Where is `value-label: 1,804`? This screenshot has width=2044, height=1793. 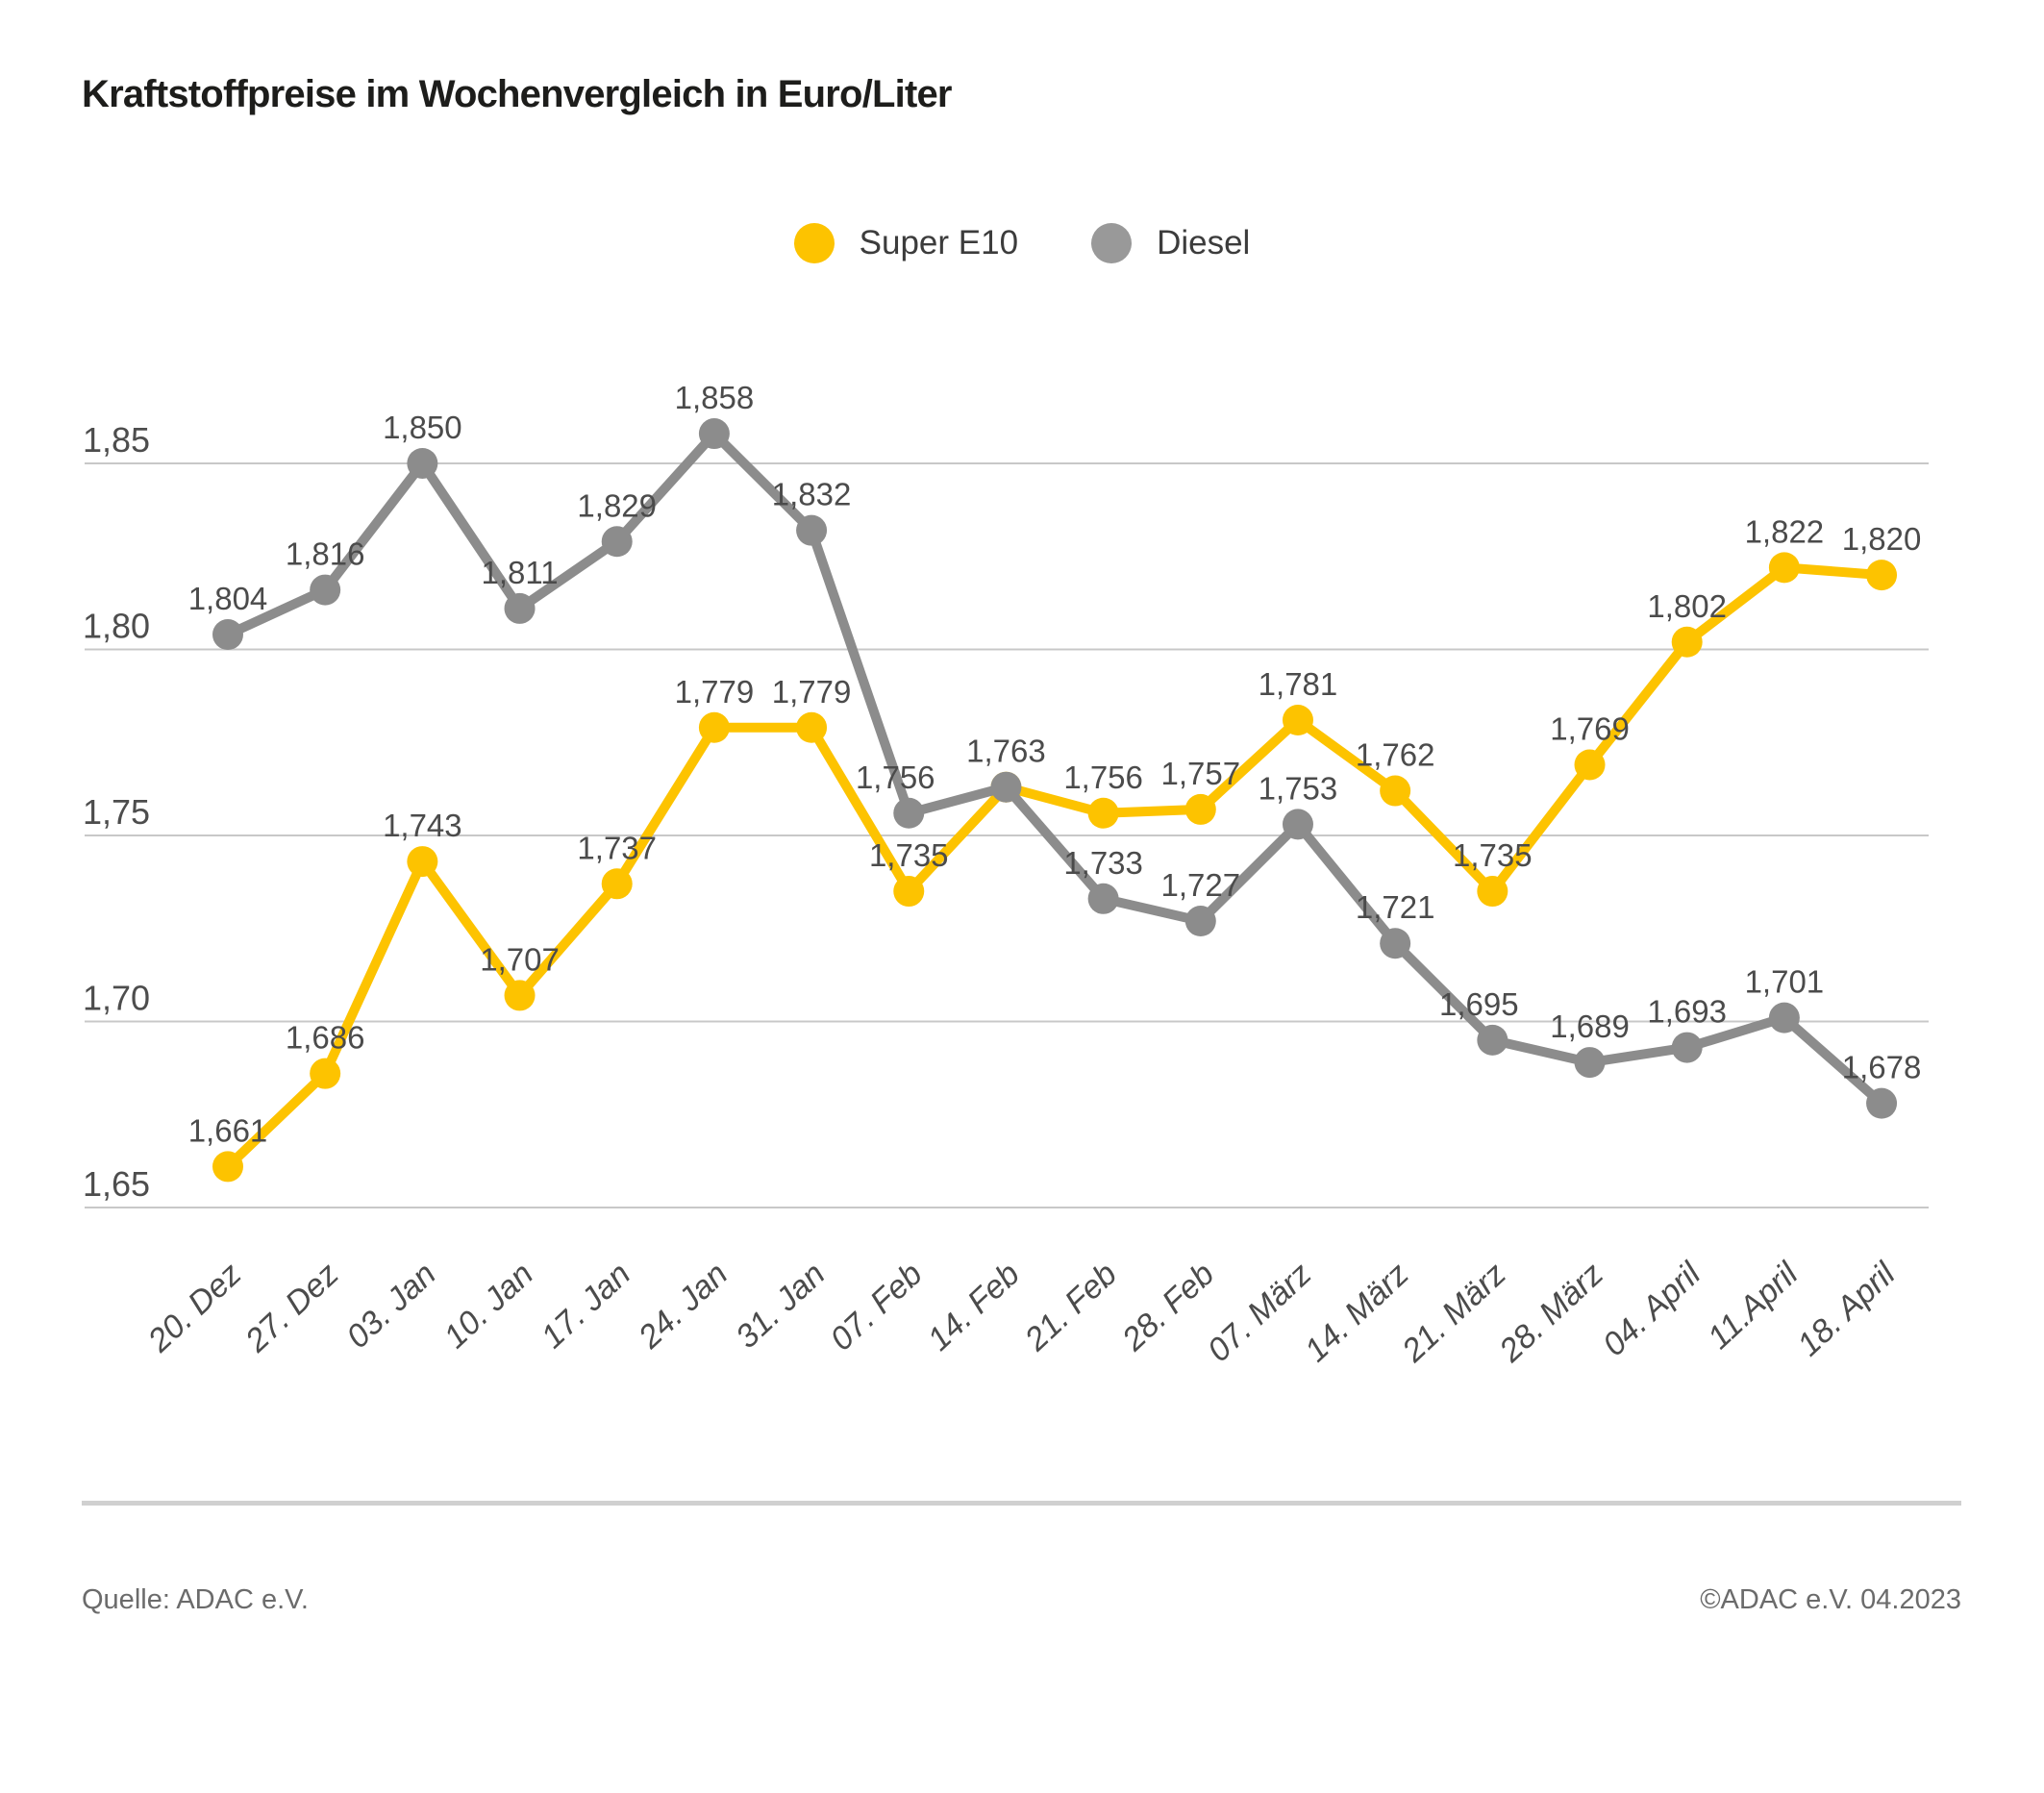
value-label: 1,804 is located at coordinates (228, 598).